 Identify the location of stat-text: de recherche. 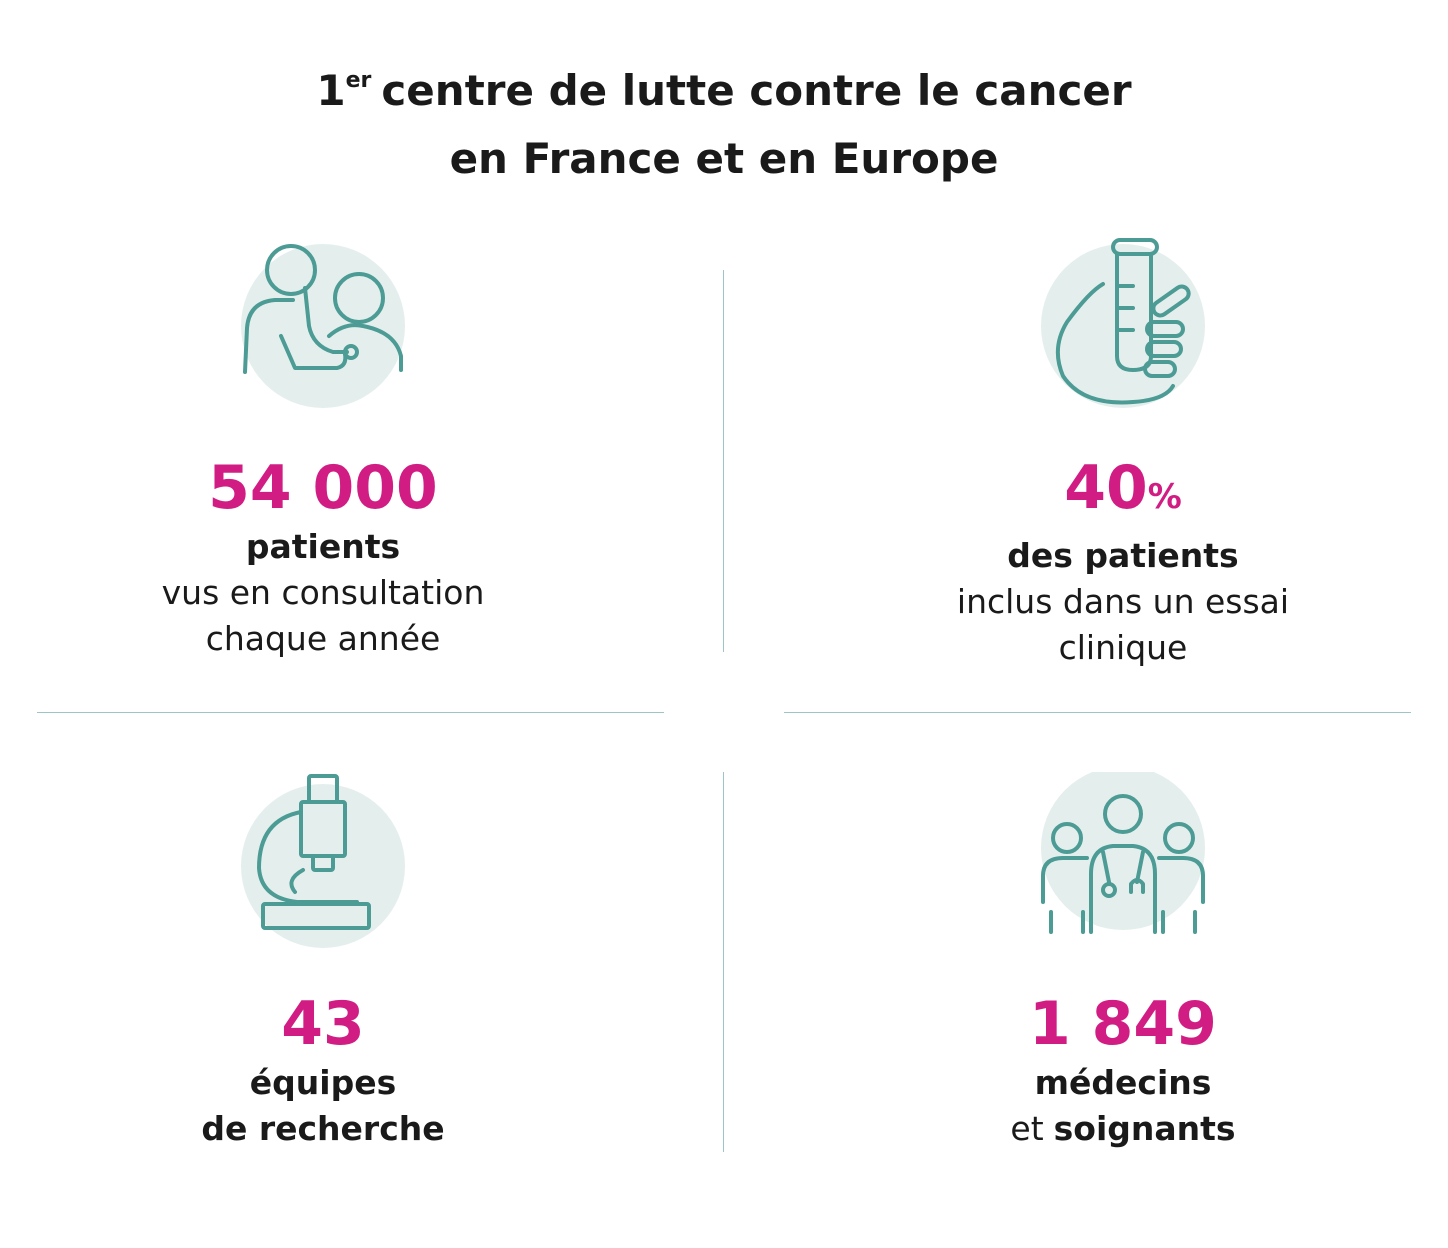
(323, 1128).